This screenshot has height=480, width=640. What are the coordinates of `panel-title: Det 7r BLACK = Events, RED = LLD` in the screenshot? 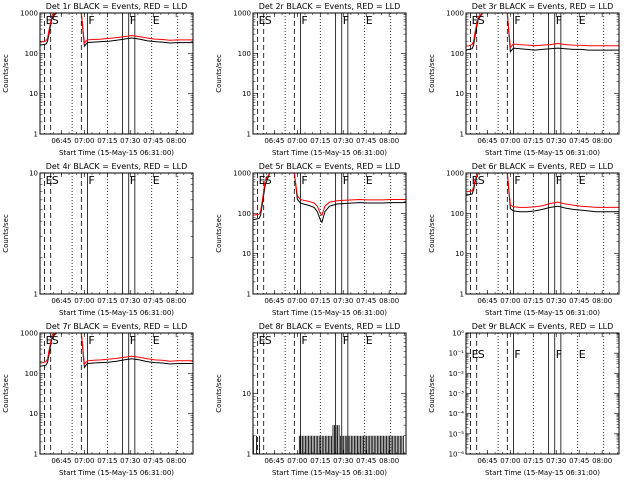 It's located at (117, 326).